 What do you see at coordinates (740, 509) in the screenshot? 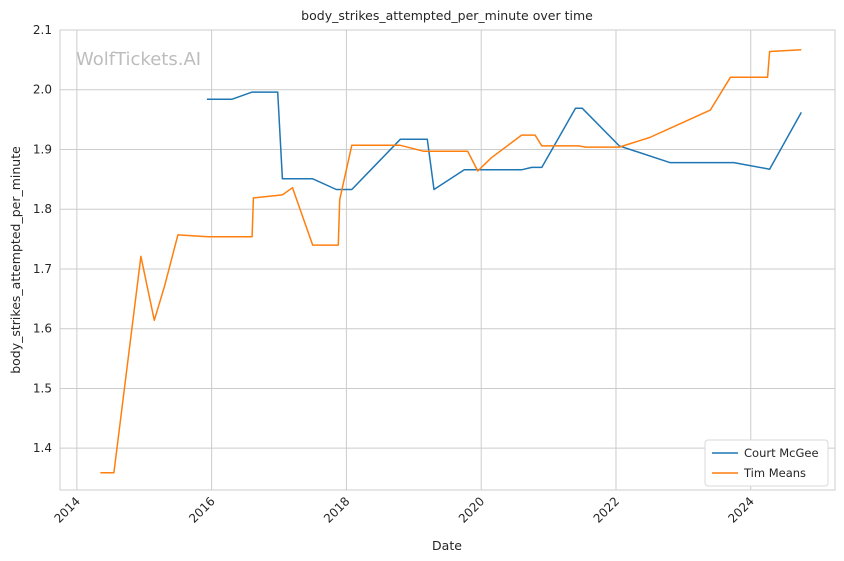
I see `x-tick-label: 2024` at bounding box center [740, 509].